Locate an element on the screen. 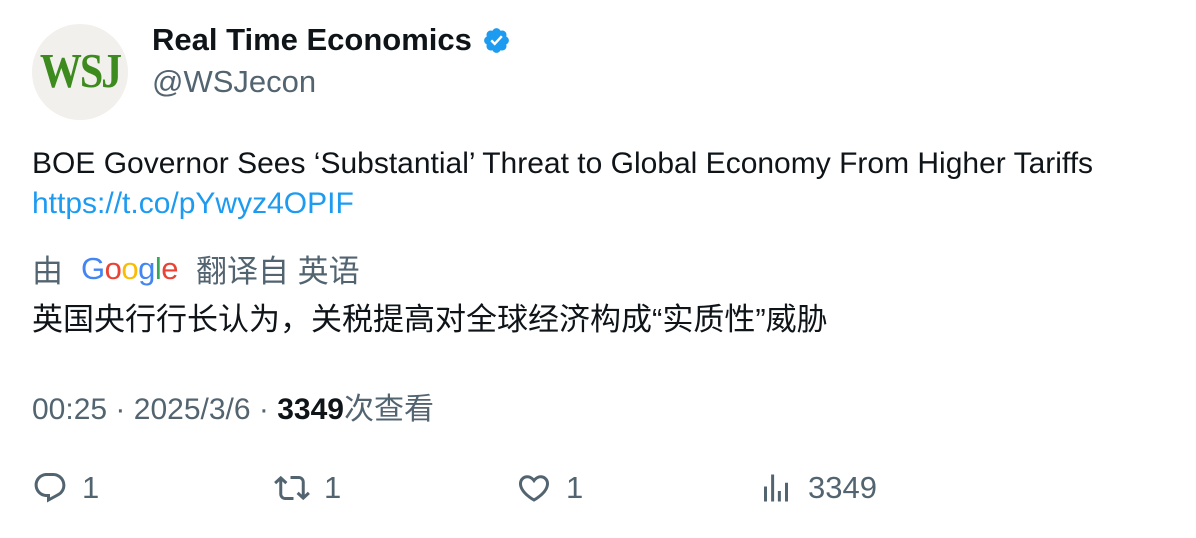 This screenshot has width=1196, height=538. retweet-count: 1 is located at coordinates (333, 487).